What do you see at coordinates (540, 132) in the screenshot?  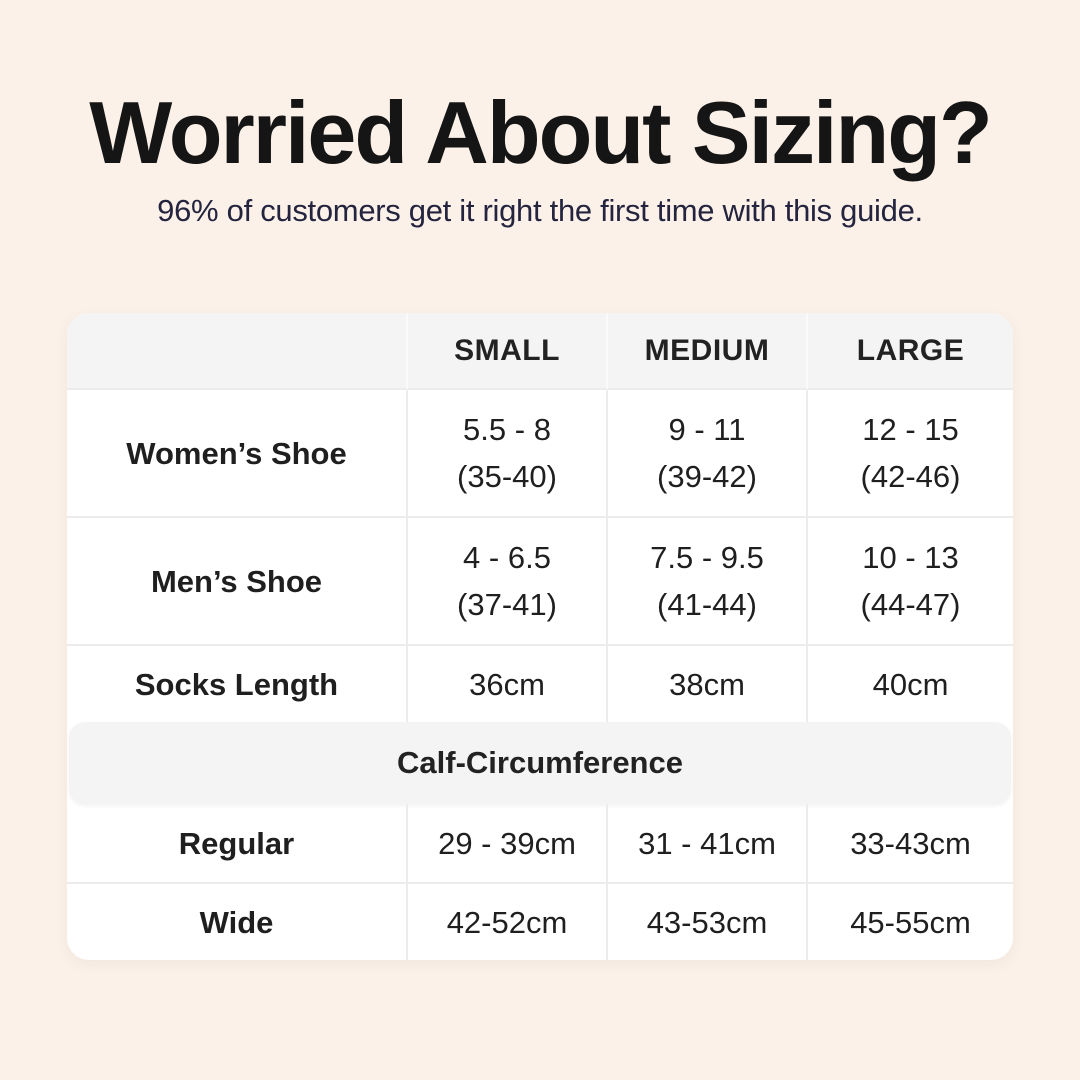 I see `page-title: Worried About Sizing?` at bounding box center [540, 132].